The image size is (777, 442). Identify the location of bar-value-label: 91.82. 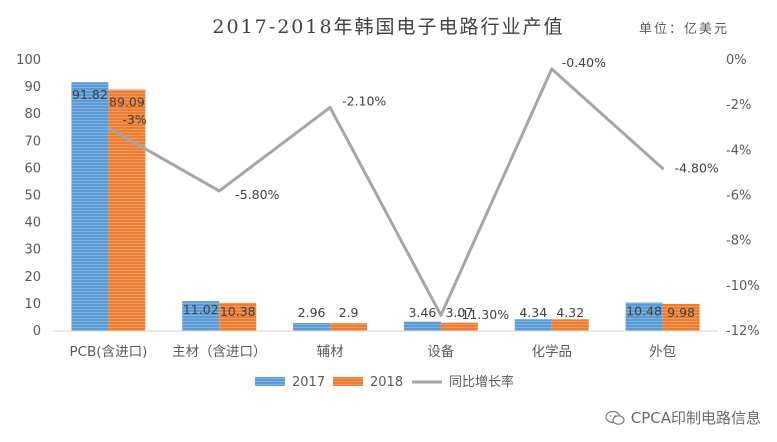
(90, 94).